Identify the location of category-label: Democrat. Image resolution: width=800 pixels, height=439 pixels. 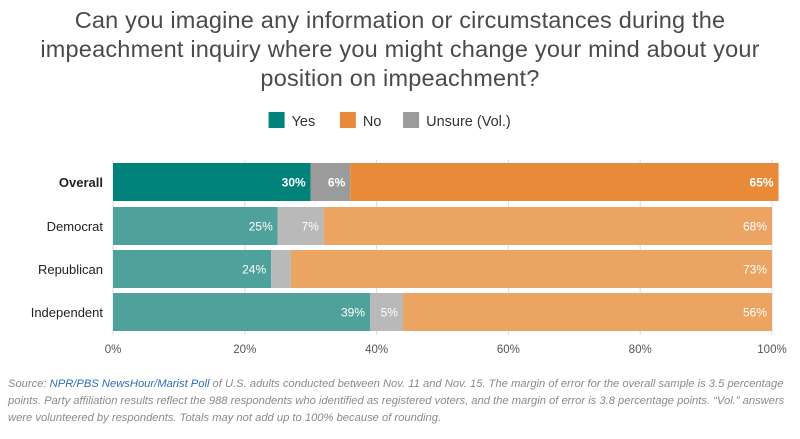
(75, 226).